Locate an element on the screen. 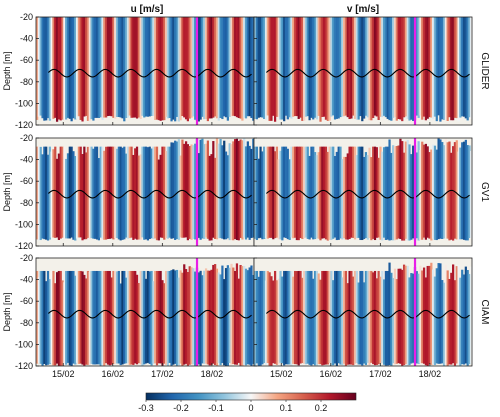  panel-frame is located at coordinates (363, 192).